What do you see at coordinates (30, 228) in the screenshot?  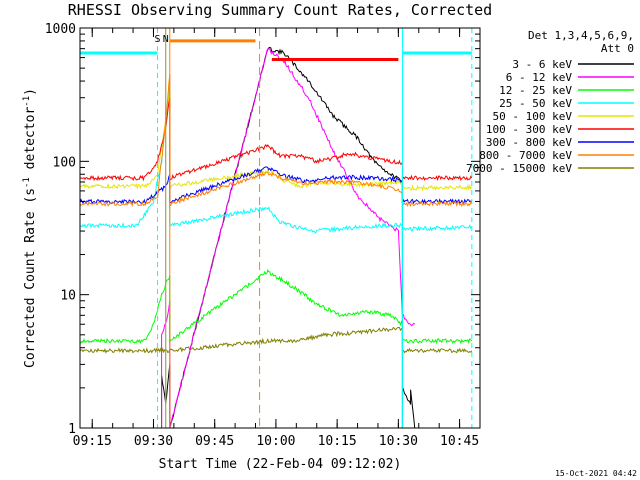 I see `y-axis-label: Corrected Count Rate (s-1 detector-1)` at bounding box center [30, 228].